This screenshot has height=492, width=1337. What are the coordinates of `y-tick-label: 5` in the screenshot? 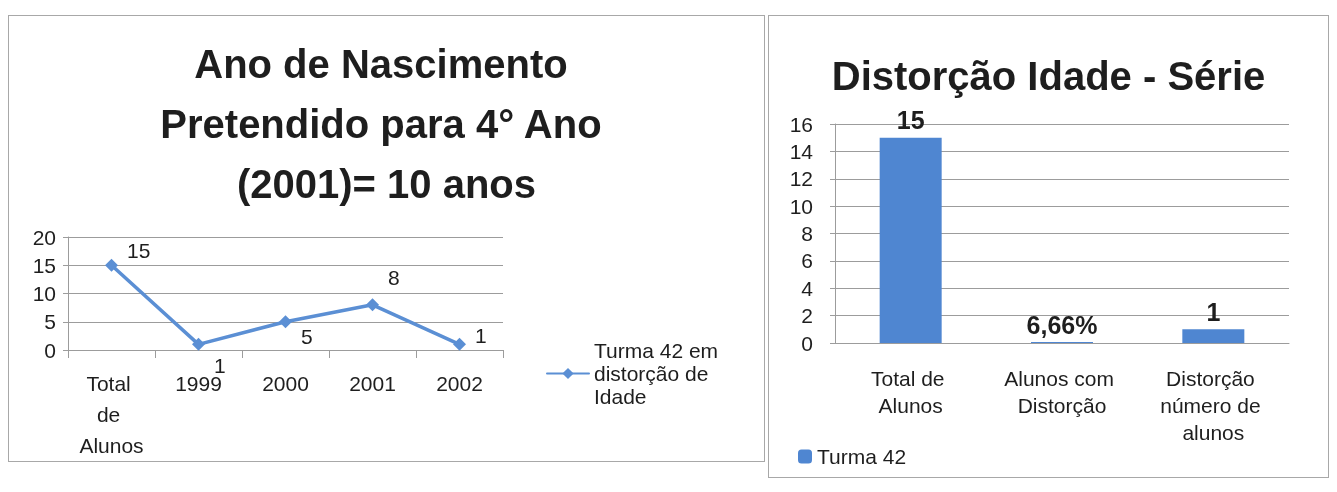 It's located at (50, 322).